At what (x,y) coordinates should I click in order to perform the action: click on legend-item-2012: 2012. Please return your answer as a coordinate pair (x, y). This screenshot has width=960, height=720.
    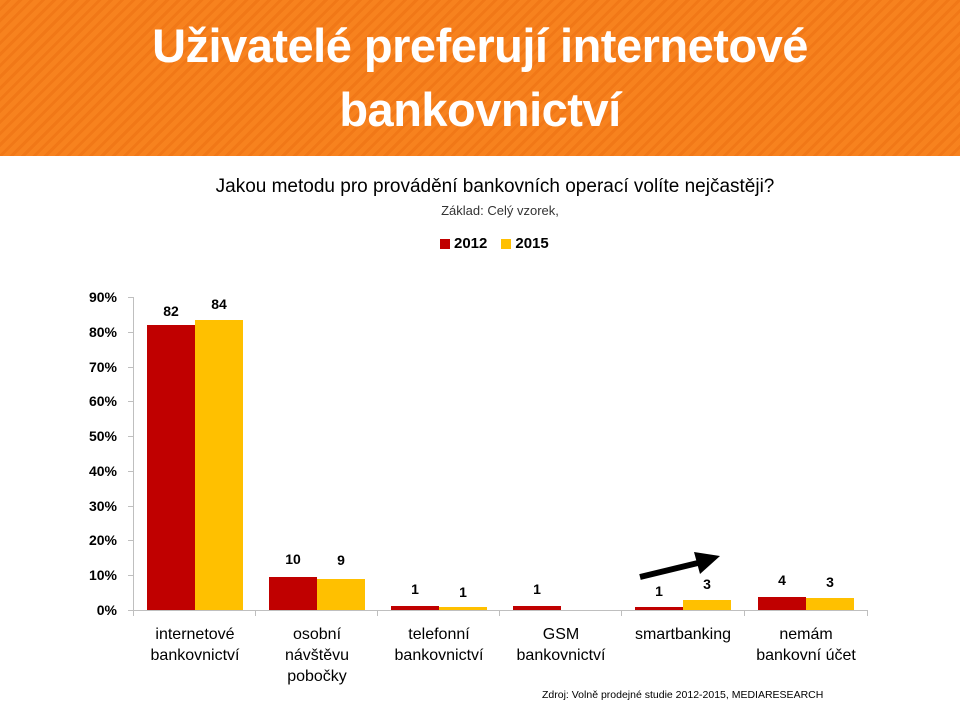
    Looking at the image, I should click on (463, 243).